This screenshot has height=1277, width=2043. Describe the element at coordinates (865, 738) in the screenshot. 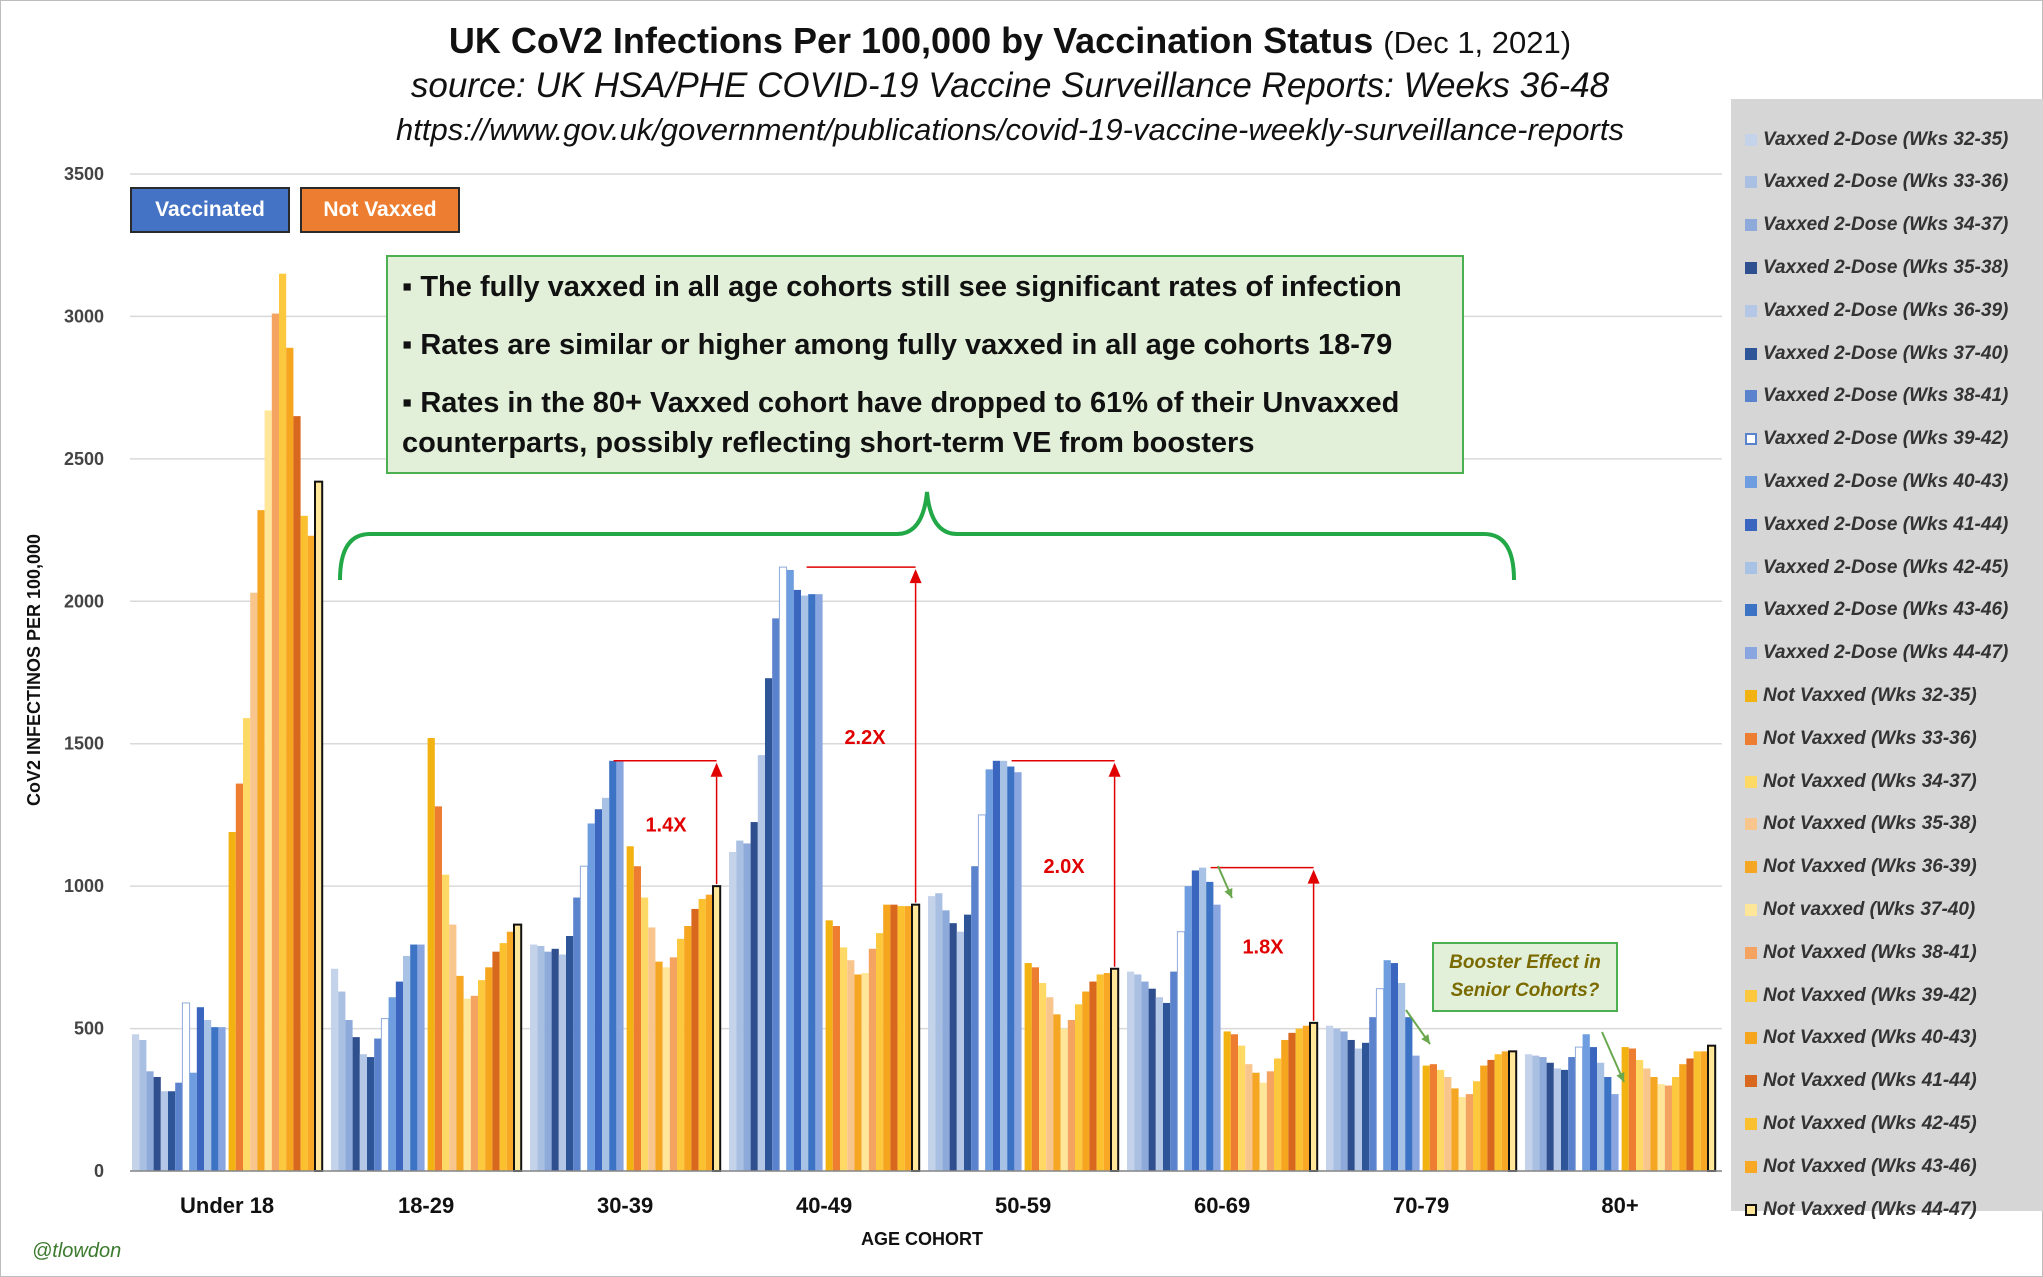

I see `ratio-label: 2.2X` at that location.